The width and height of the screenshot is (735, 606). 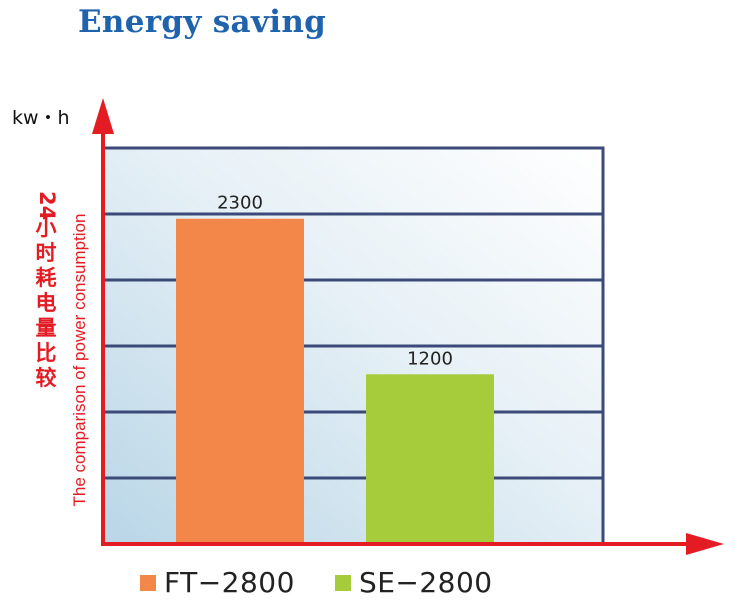 I want to click on data-label: 2300, so click(x=240, y=203).